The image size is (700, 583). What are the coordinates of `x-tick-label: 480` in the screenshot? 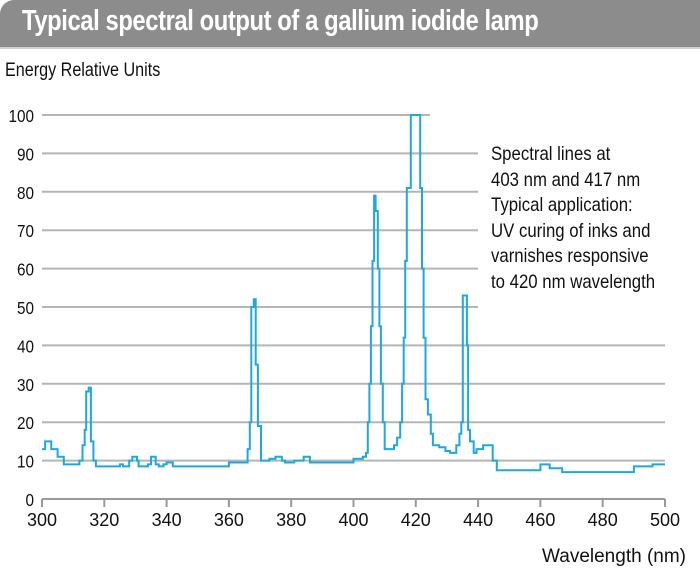 It's located at (603, 520).